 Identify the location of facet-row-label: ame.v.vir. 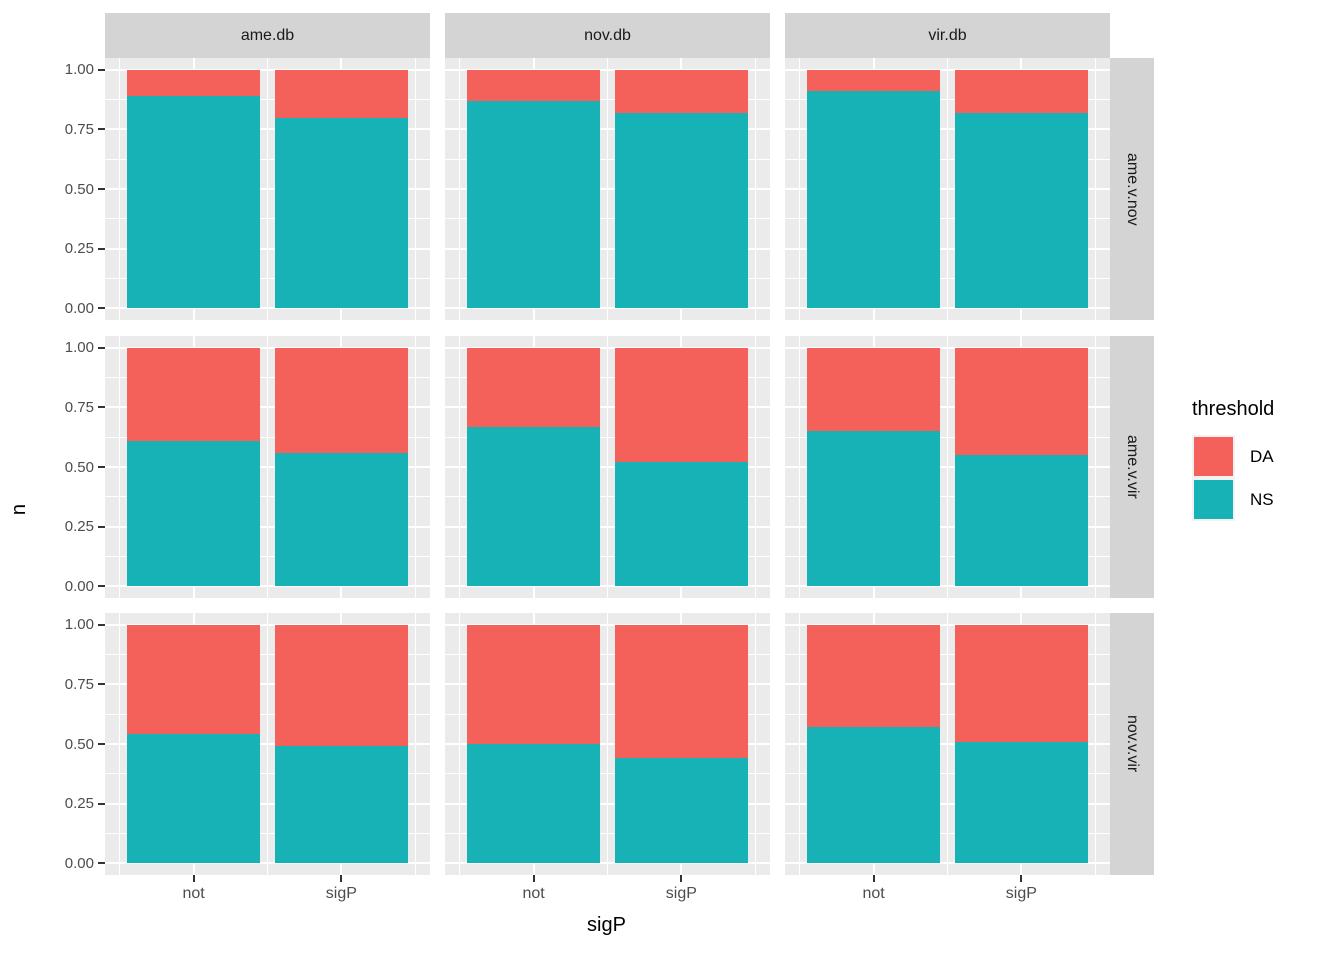
(1132, 467).